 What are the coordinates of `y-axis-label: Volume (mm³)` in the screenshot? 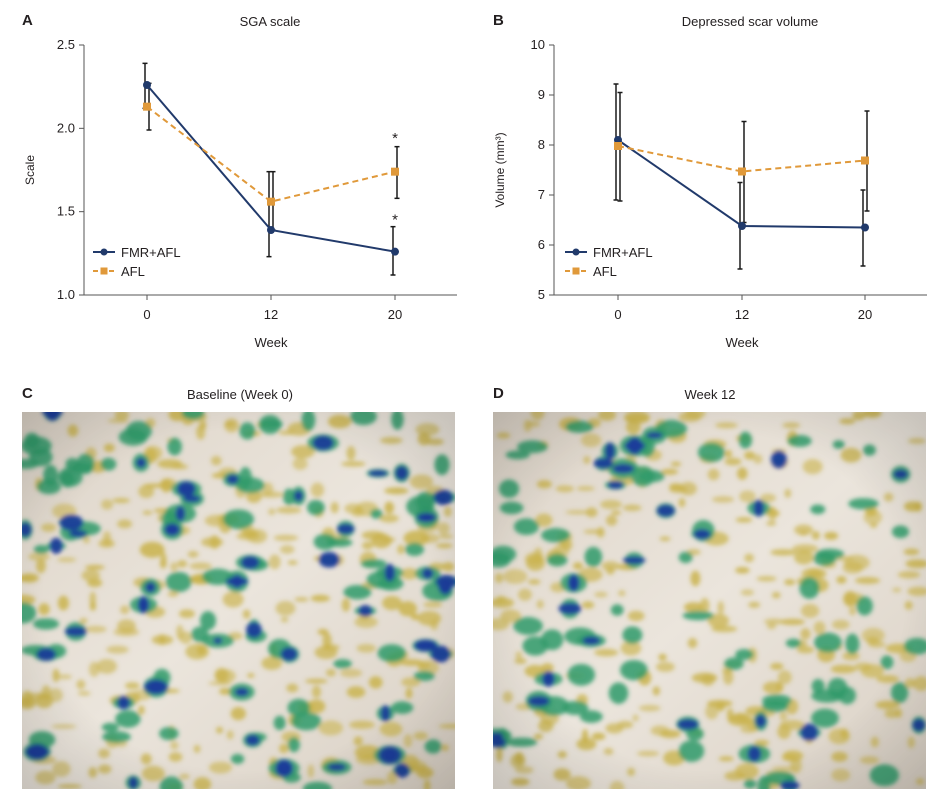 It's located at (500, 169).